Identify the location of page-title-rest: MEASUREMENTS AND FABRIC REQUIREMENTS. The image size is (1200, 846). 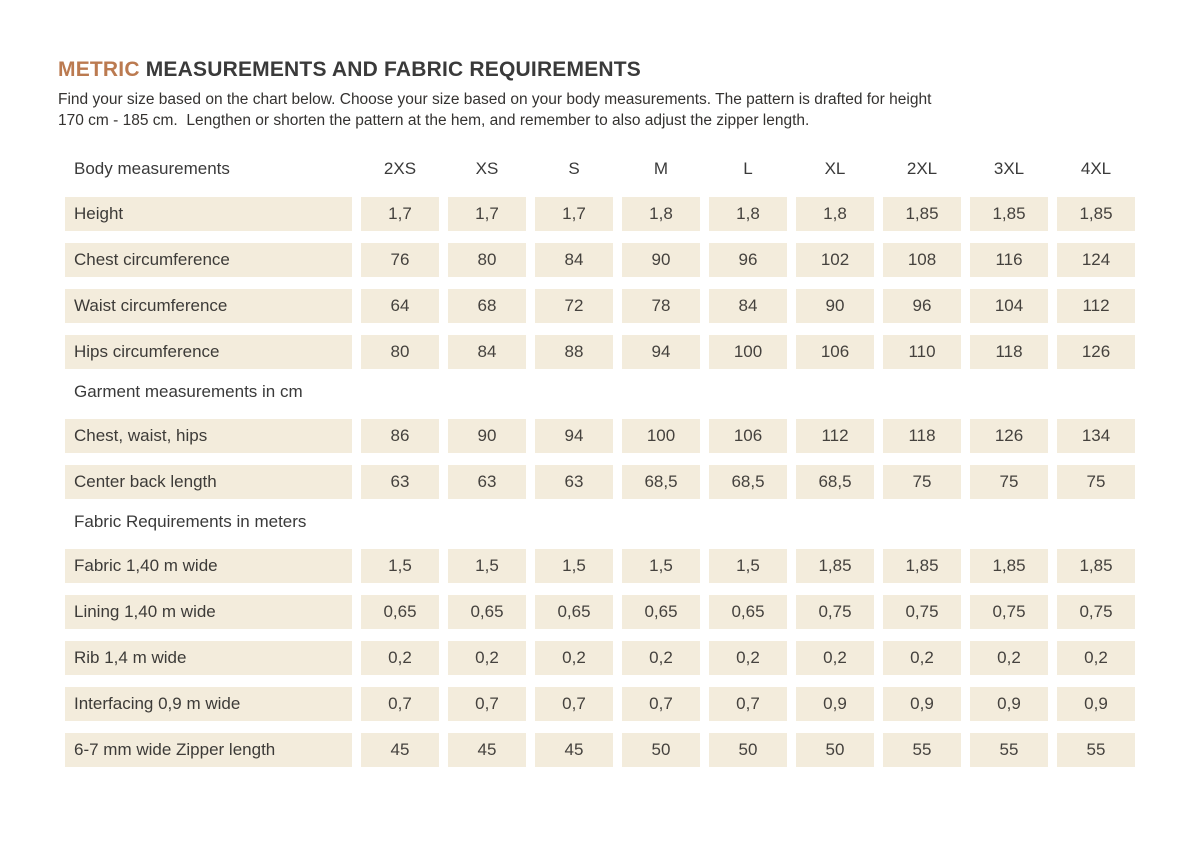
(390, 69).